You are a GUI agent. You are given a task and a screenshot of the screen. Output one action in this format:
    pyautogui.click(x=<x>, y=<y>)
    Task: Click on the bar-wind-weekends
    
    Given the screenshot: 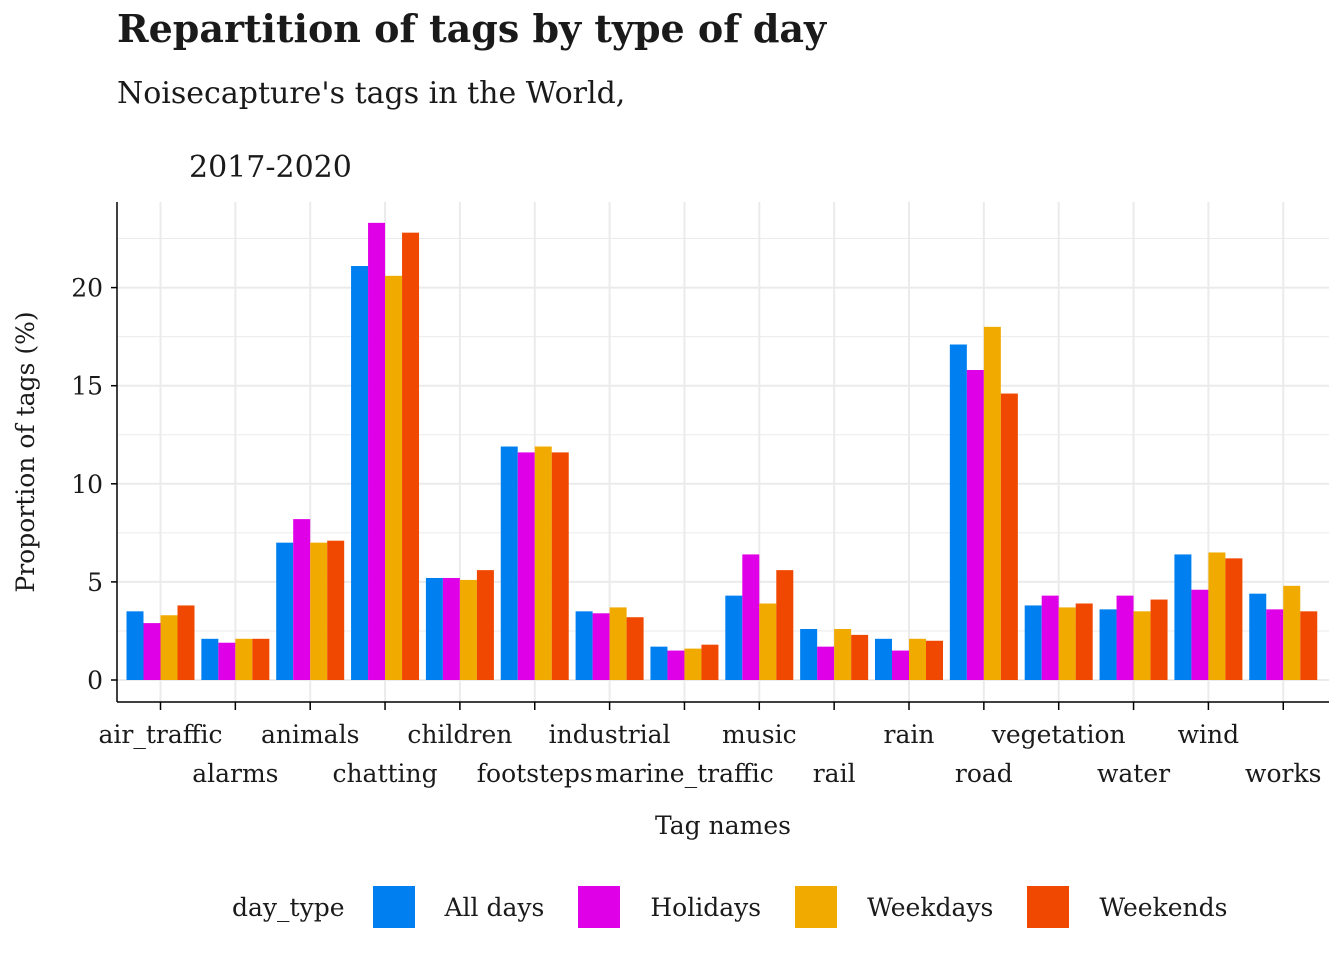 What is the action you would take?
    pyautogui.click(x=1234, y=619)
    